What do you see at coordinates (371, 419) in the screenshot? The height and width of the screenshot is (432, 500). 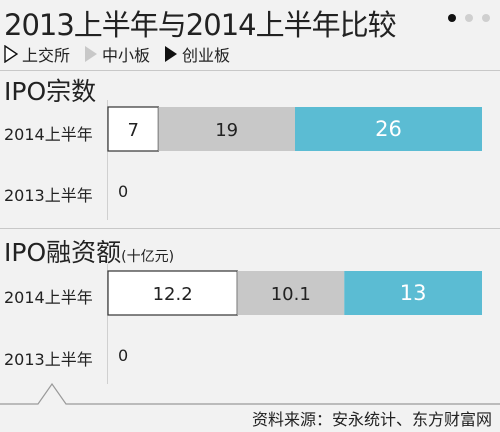 I see `source-note: 资料来源：安永统计、东方财富网` at bounding box center [371, 419].